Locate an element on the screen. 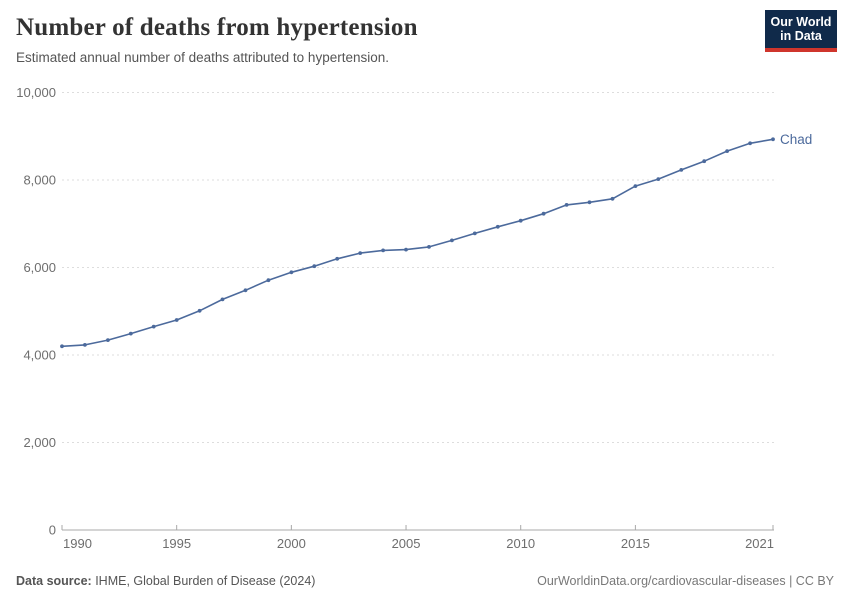 The image size is (850, 600). y-tick-label: 0 is located at coordinates (52, 530).